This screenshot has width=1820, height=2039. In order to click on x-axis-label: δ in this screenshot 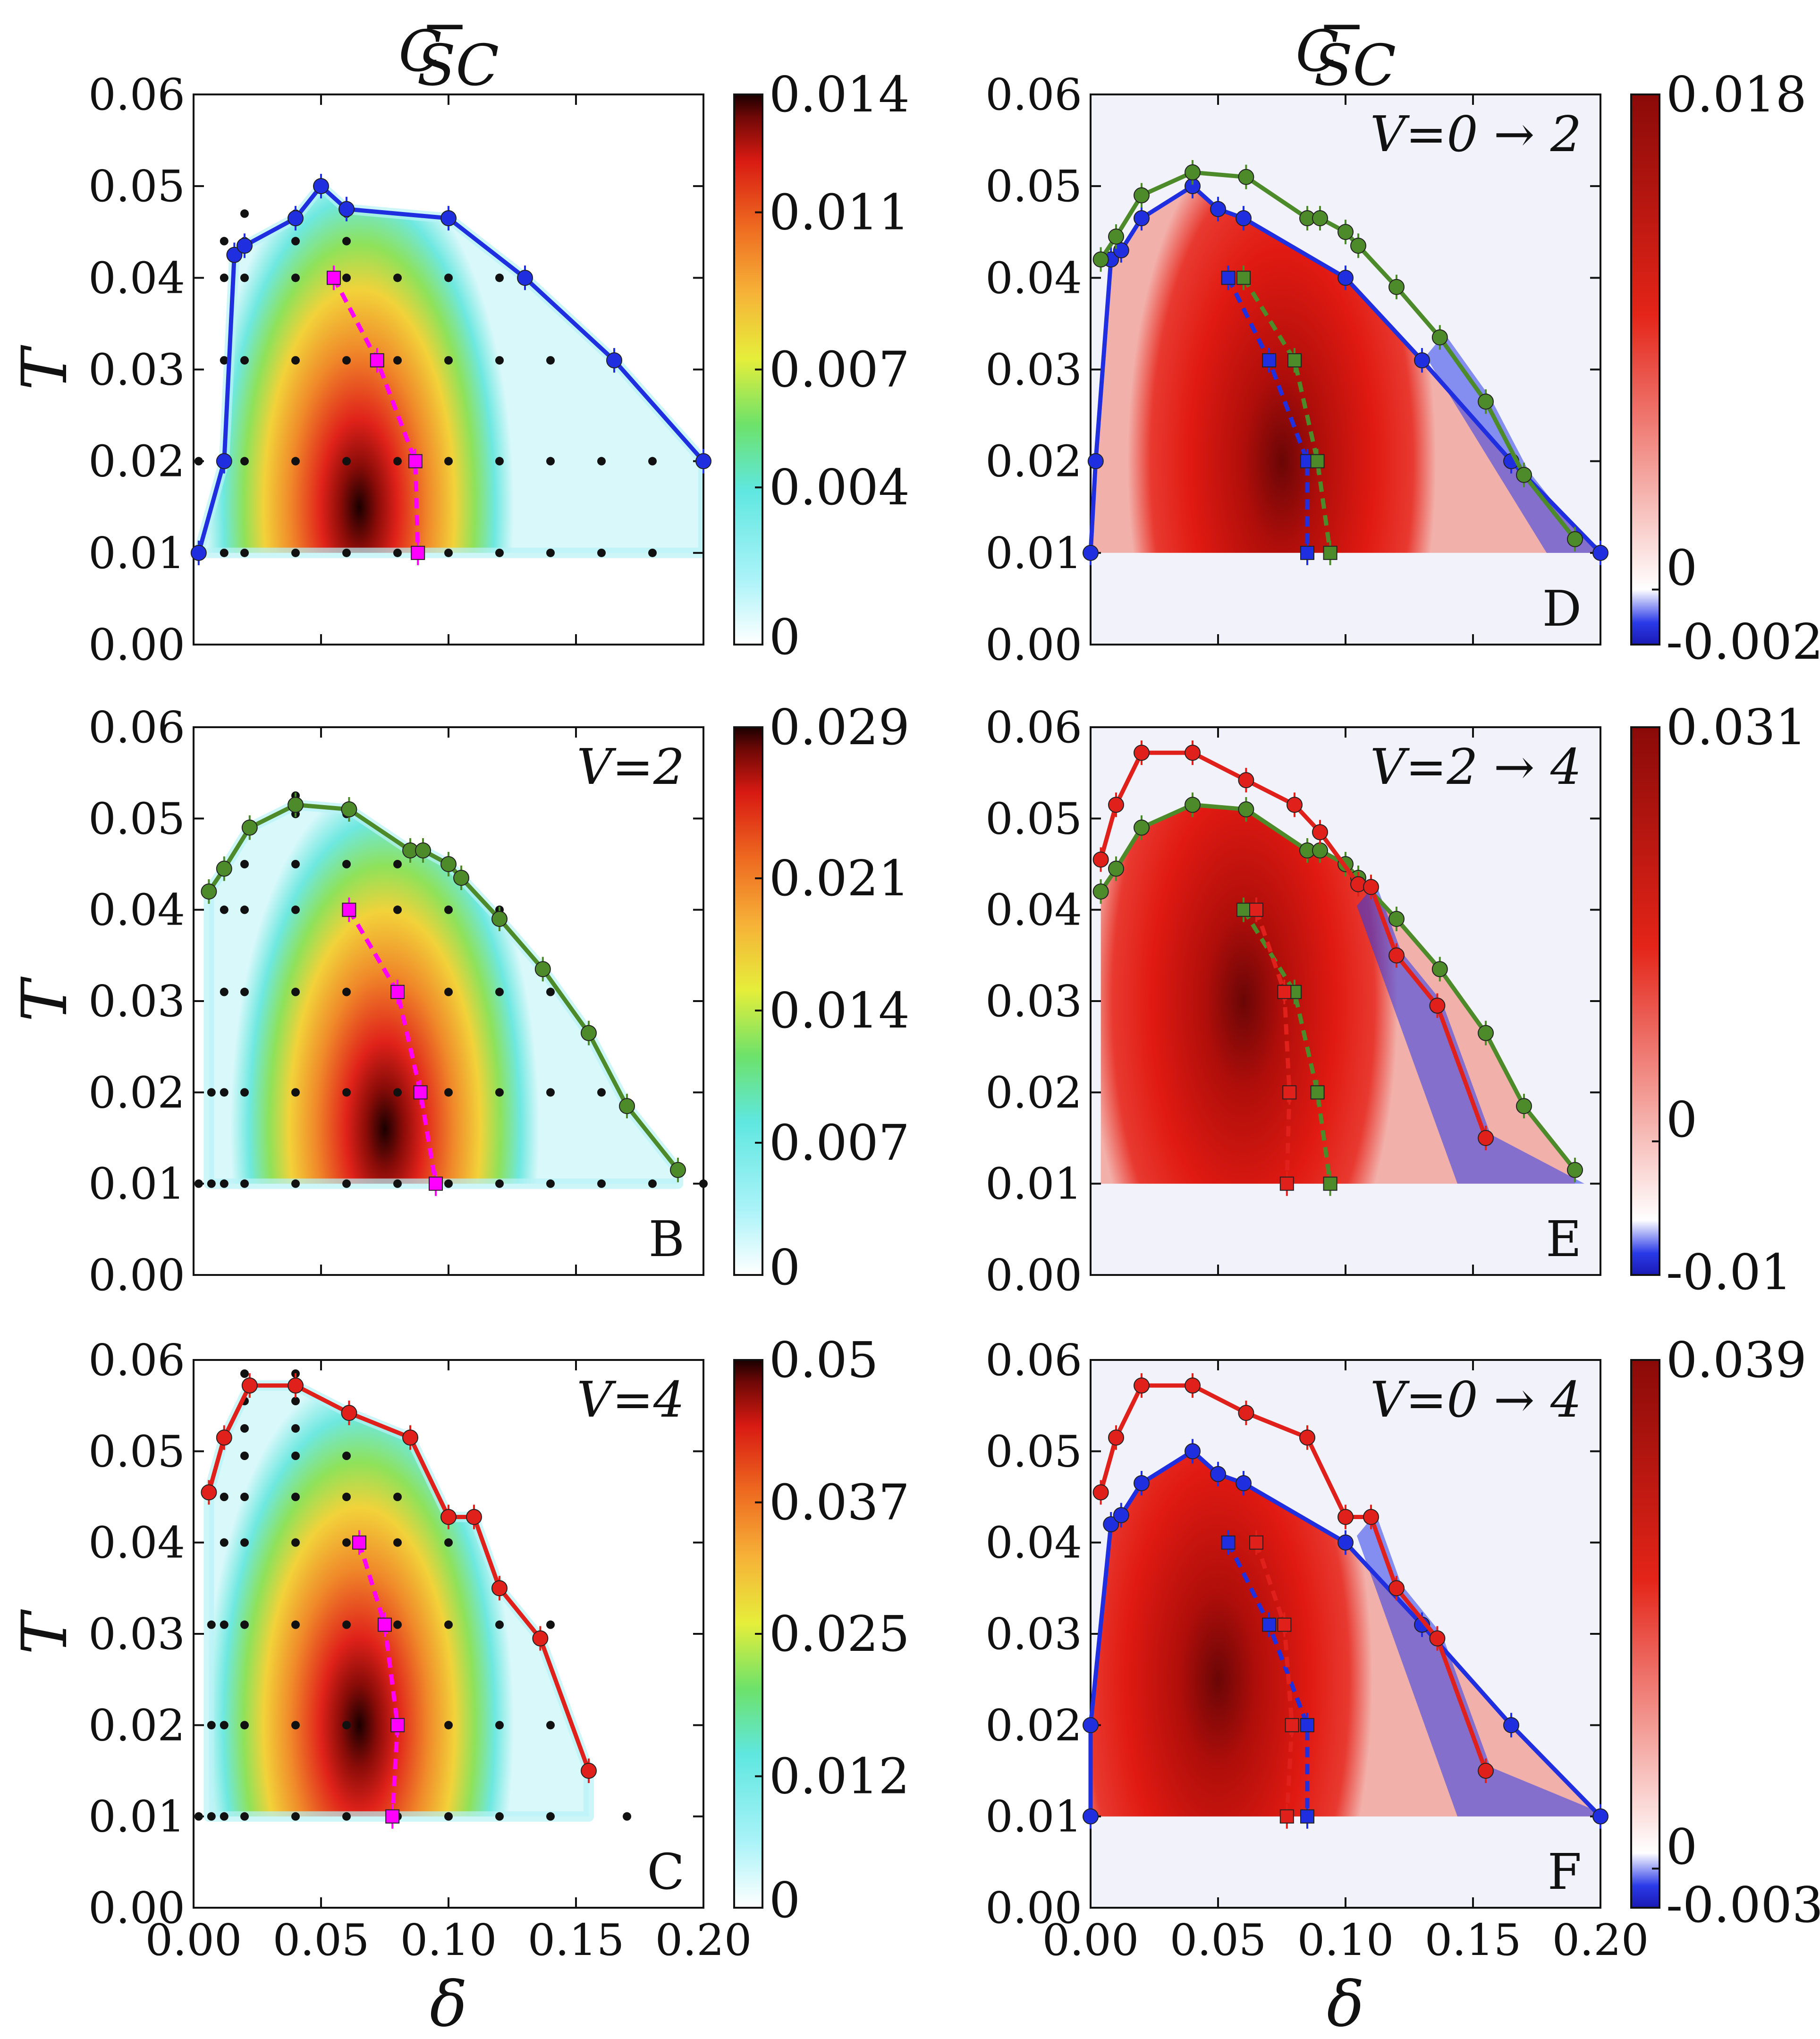, I will do `click(448, 2003)`.